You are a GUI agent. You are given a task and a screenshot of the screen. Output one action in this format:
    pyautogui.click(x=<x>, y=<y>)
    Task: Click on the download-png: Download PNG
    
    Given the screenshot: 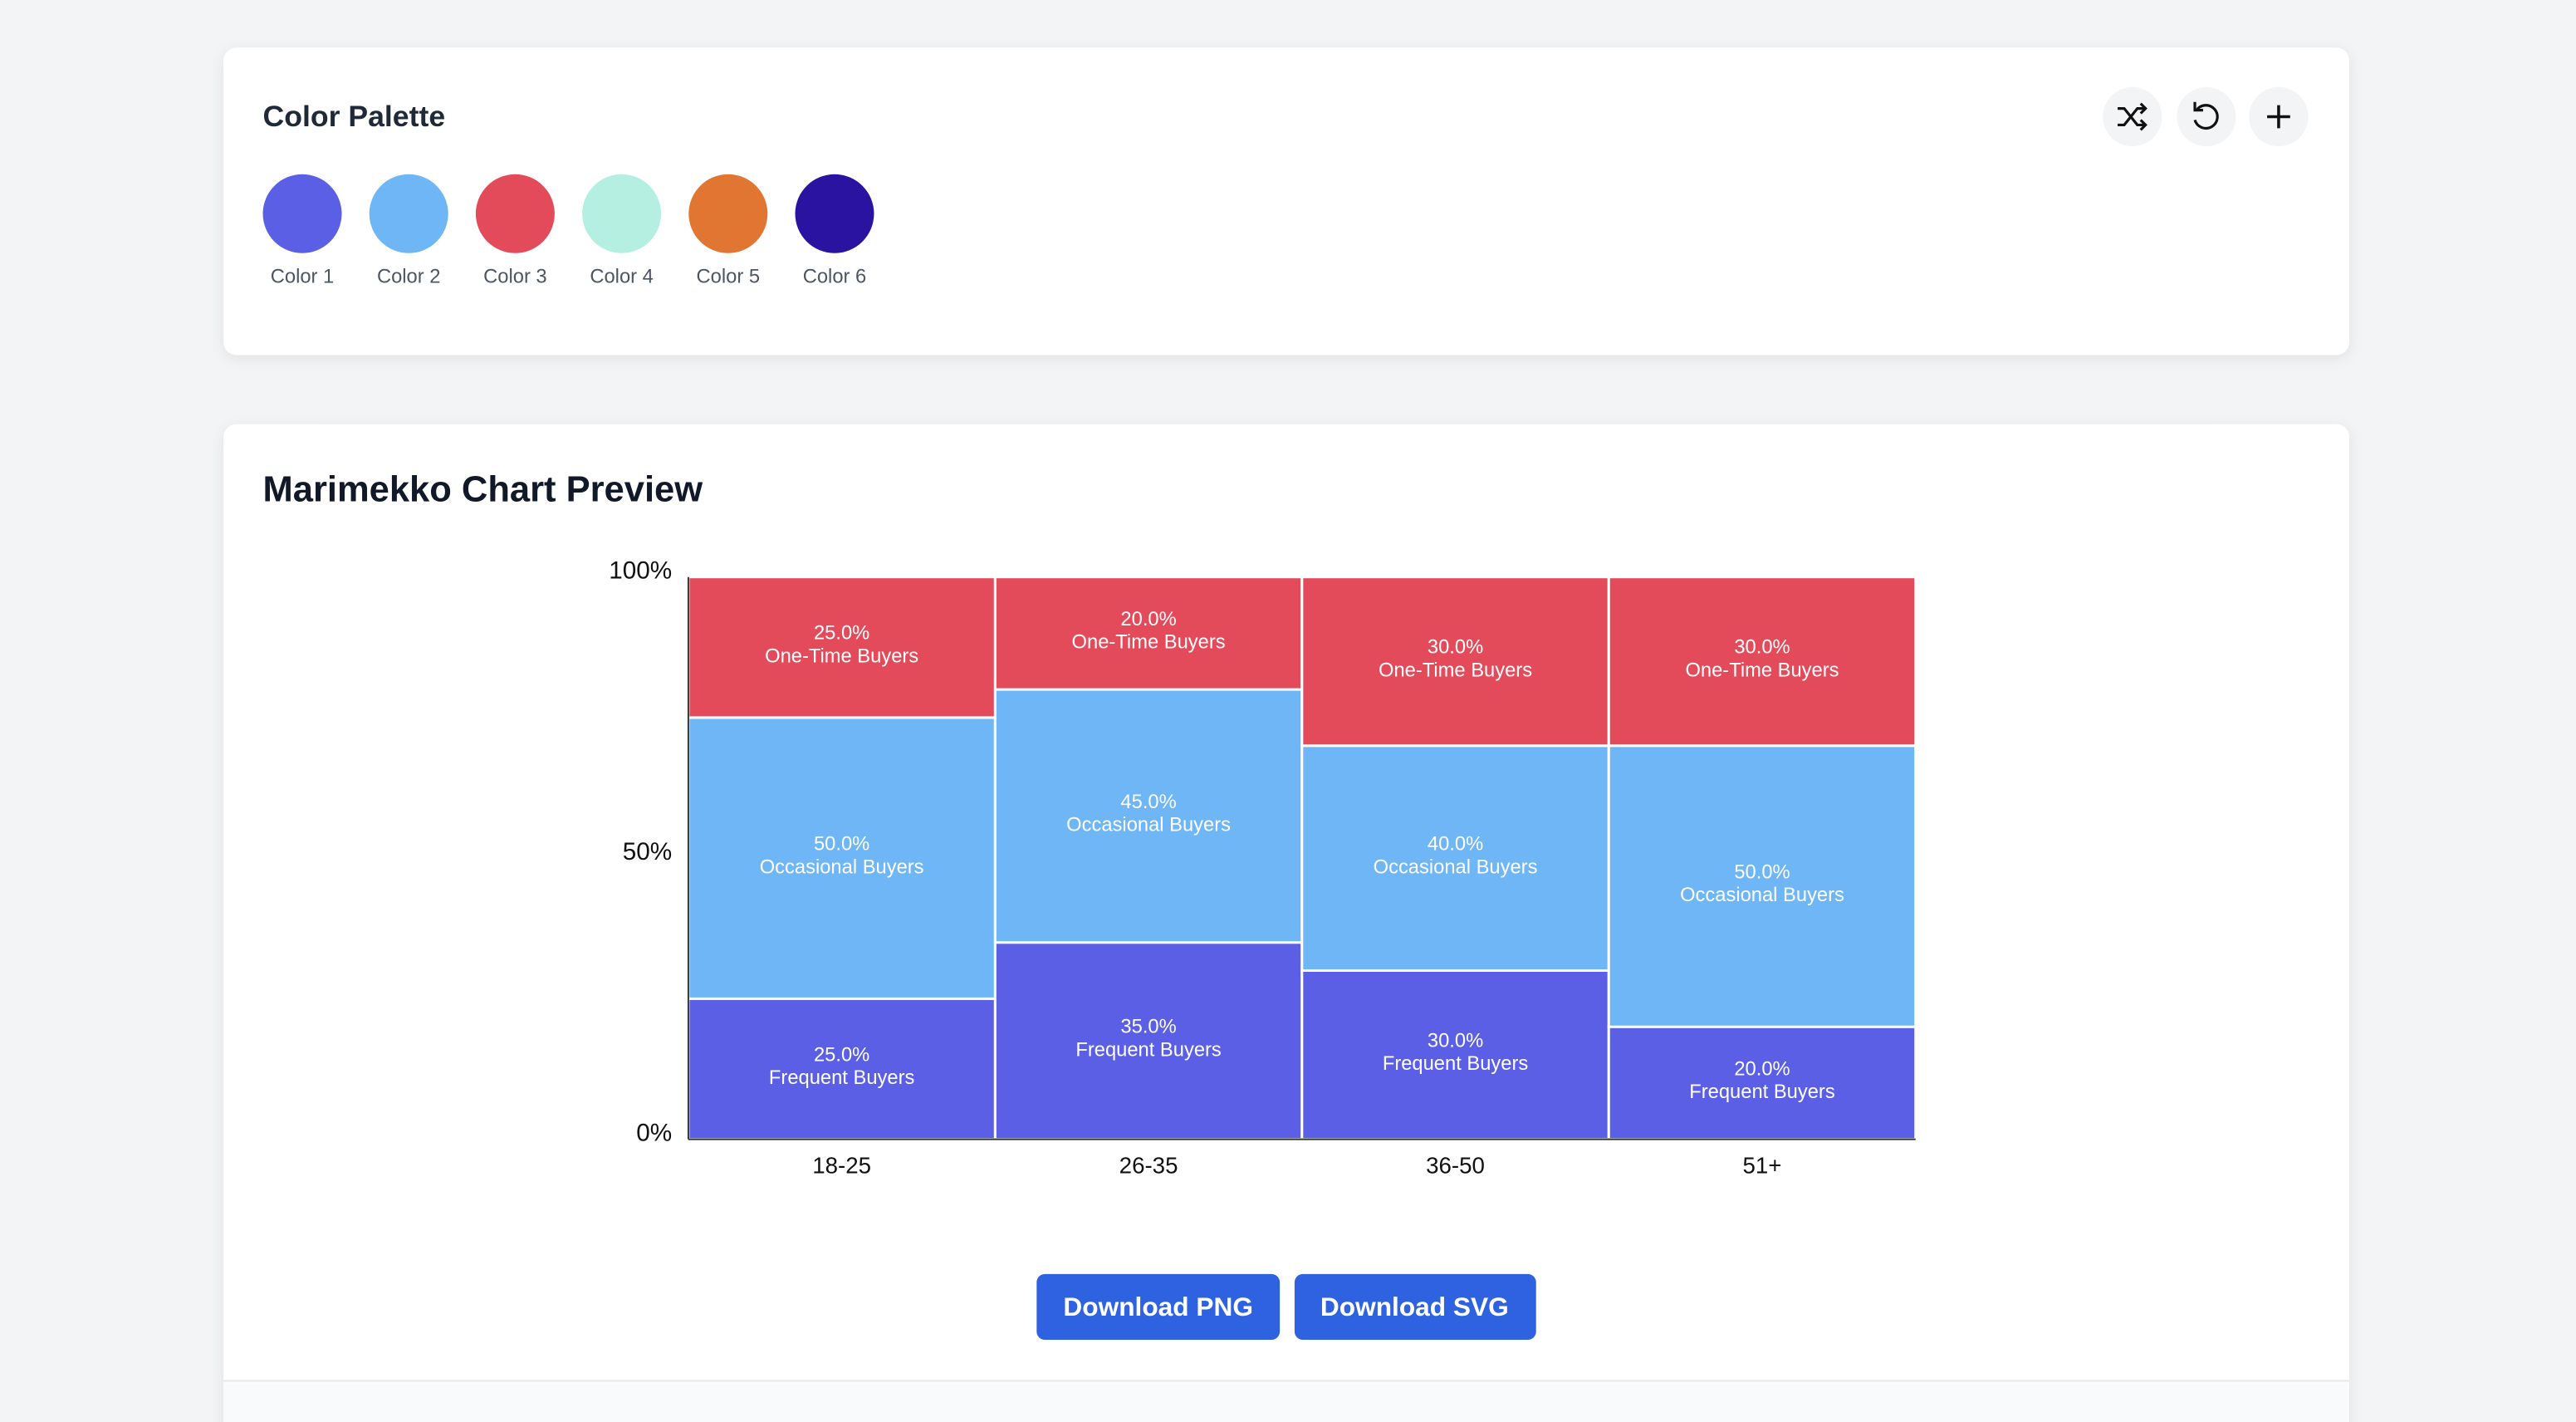 What is the action you would take?
    pyautogui.click(x=1159, y=1307)
    